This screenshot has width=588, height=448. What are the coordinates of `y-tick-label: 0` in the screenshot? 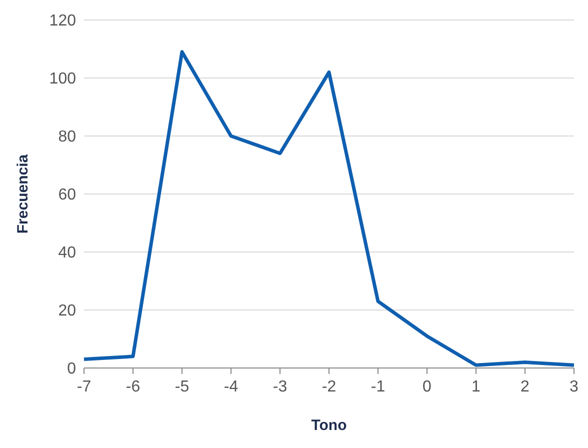 It's located at (71, 369).